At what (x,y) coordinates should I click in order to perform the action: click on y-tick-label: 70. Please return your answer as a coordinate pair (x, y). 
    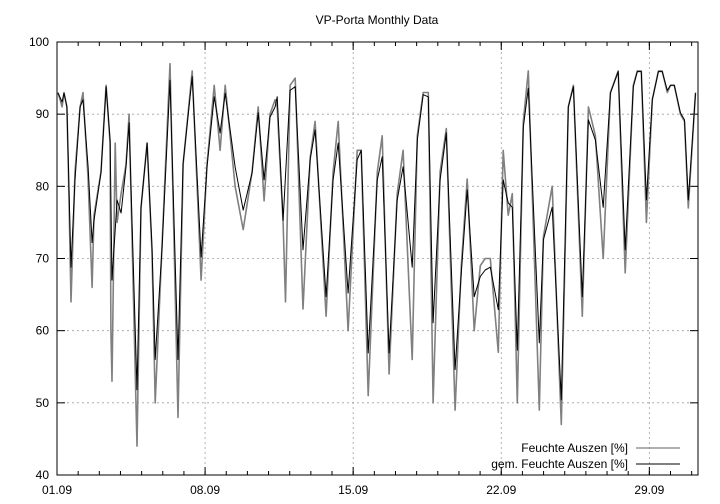
    Looking at the image, I should click on (43, 259).